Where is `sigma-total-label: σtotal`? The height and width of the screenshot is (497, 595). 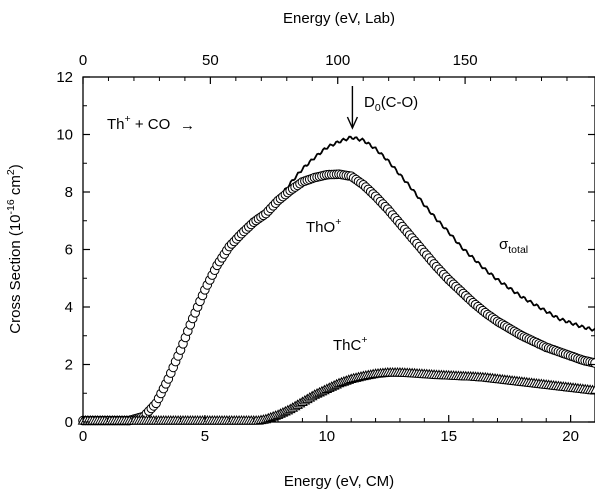 sigma-total-label: σtotal is located at coordinates (513, 246).